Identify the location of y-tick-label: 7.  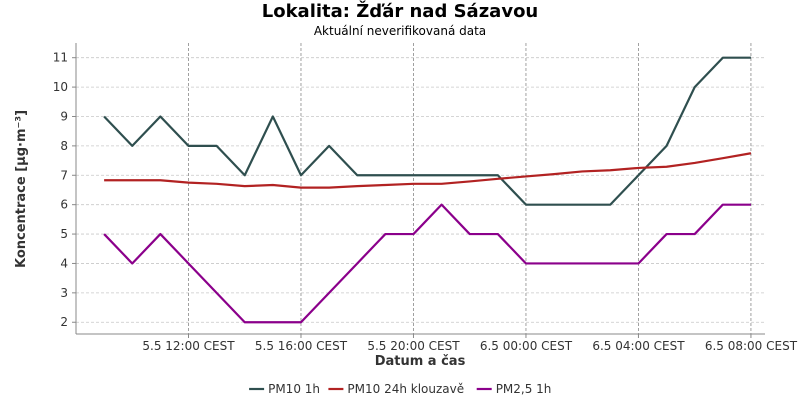
(64, 175).